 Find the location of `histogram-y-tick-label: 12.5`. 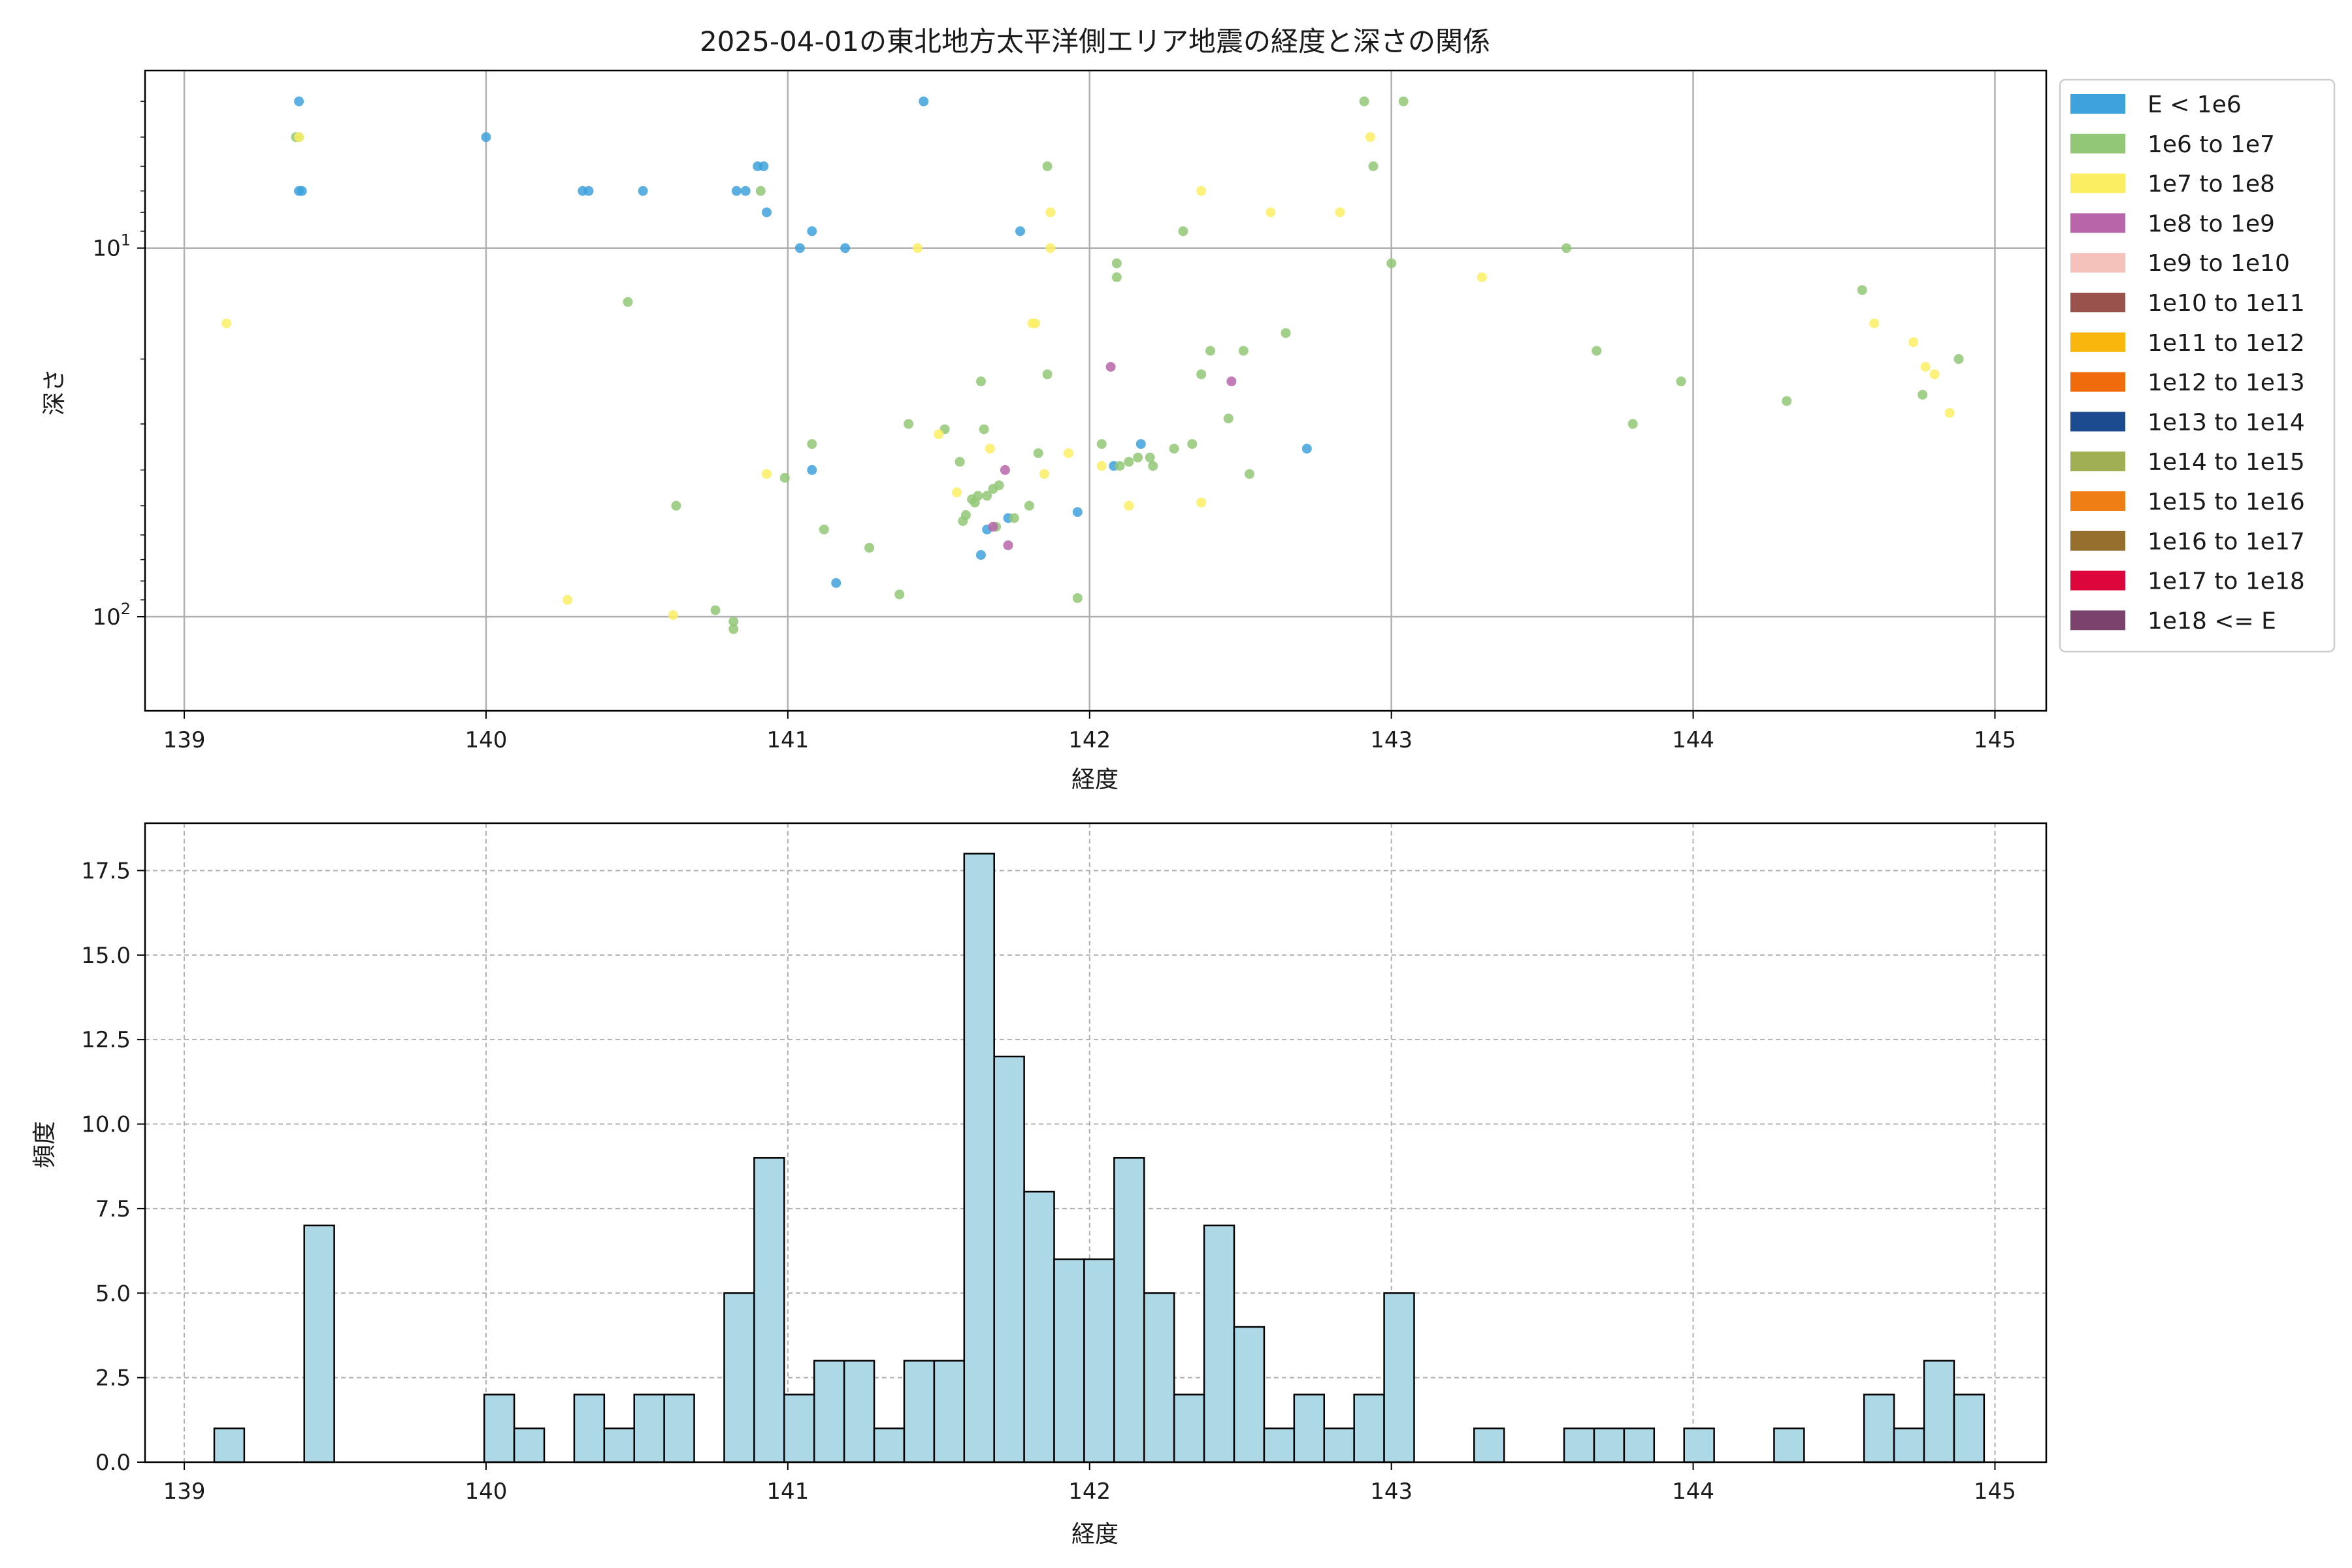

histogram-y-tick-label: 12.5 is located at coordinates (106, 1040).